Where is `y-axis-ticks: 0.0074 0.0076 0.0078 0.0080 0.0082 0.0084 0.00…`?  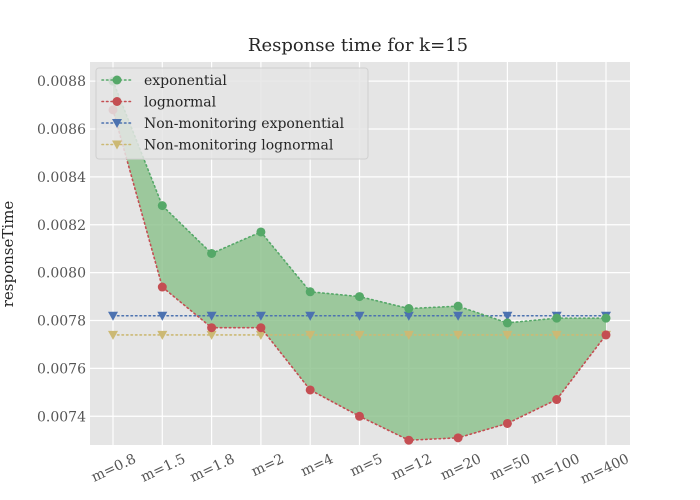 y-axis-ticks: 0.0074 0.0076 0.0078 0.0080 0.0082 0.0084 0.00… is located at coordinates (61, 249).